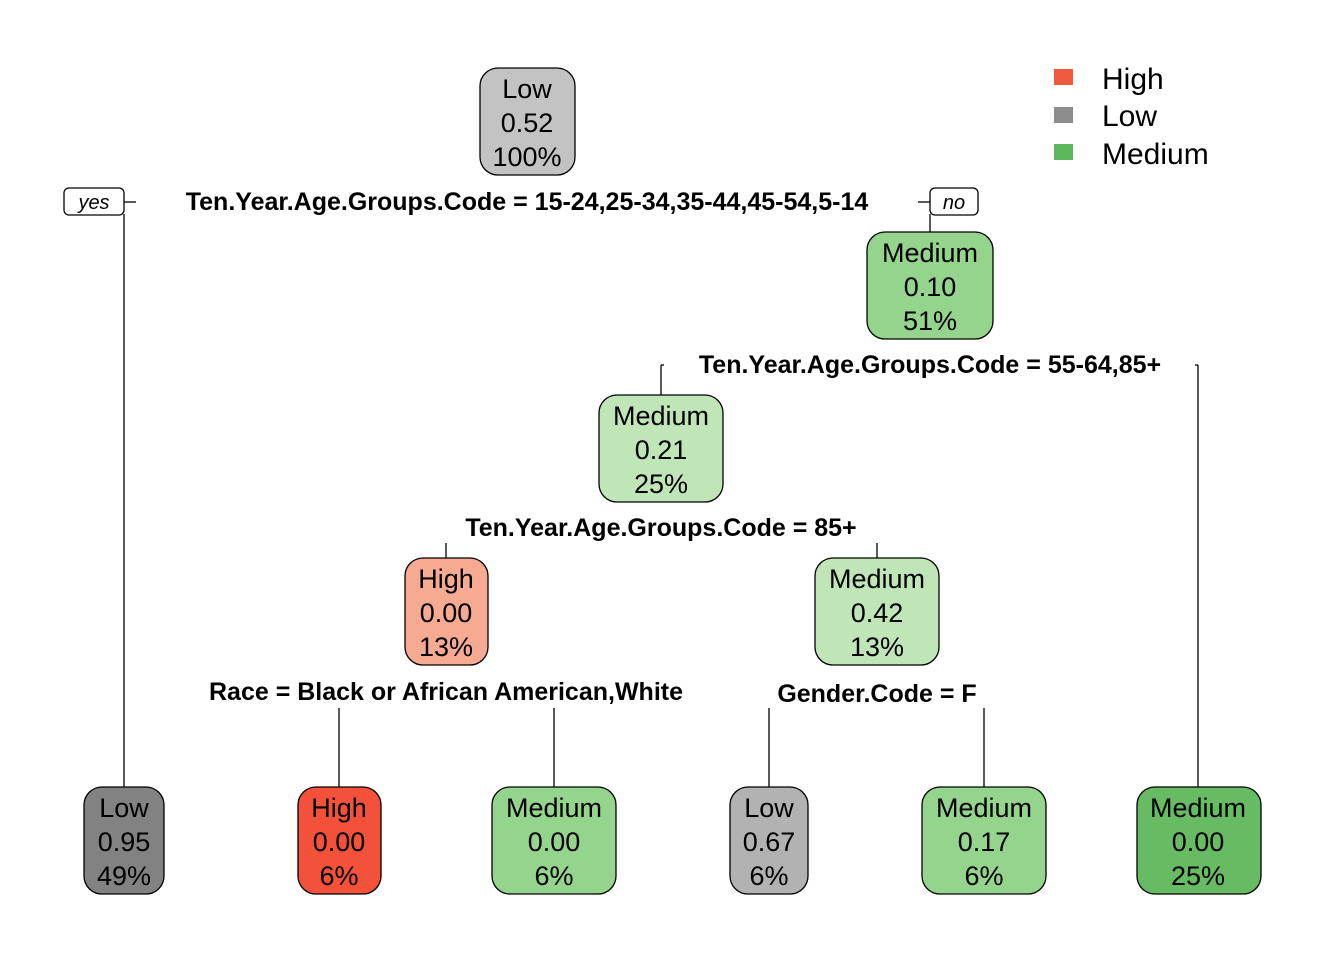 The width and height of the screenshot is (1344, 960). What do you see at coordinates (553, 876) in the screenshot?
I see `leaf25-pct: 6%` at bounding box center [553, 876].